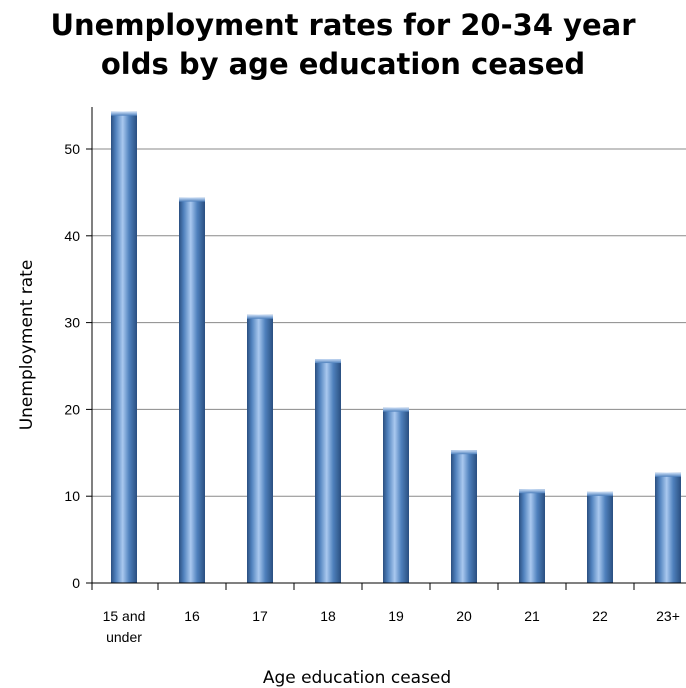  What do you see at coordinates (600, 616) in the screenshot?
I see `x-tick-label: 22` at bounding box center [600, 616].